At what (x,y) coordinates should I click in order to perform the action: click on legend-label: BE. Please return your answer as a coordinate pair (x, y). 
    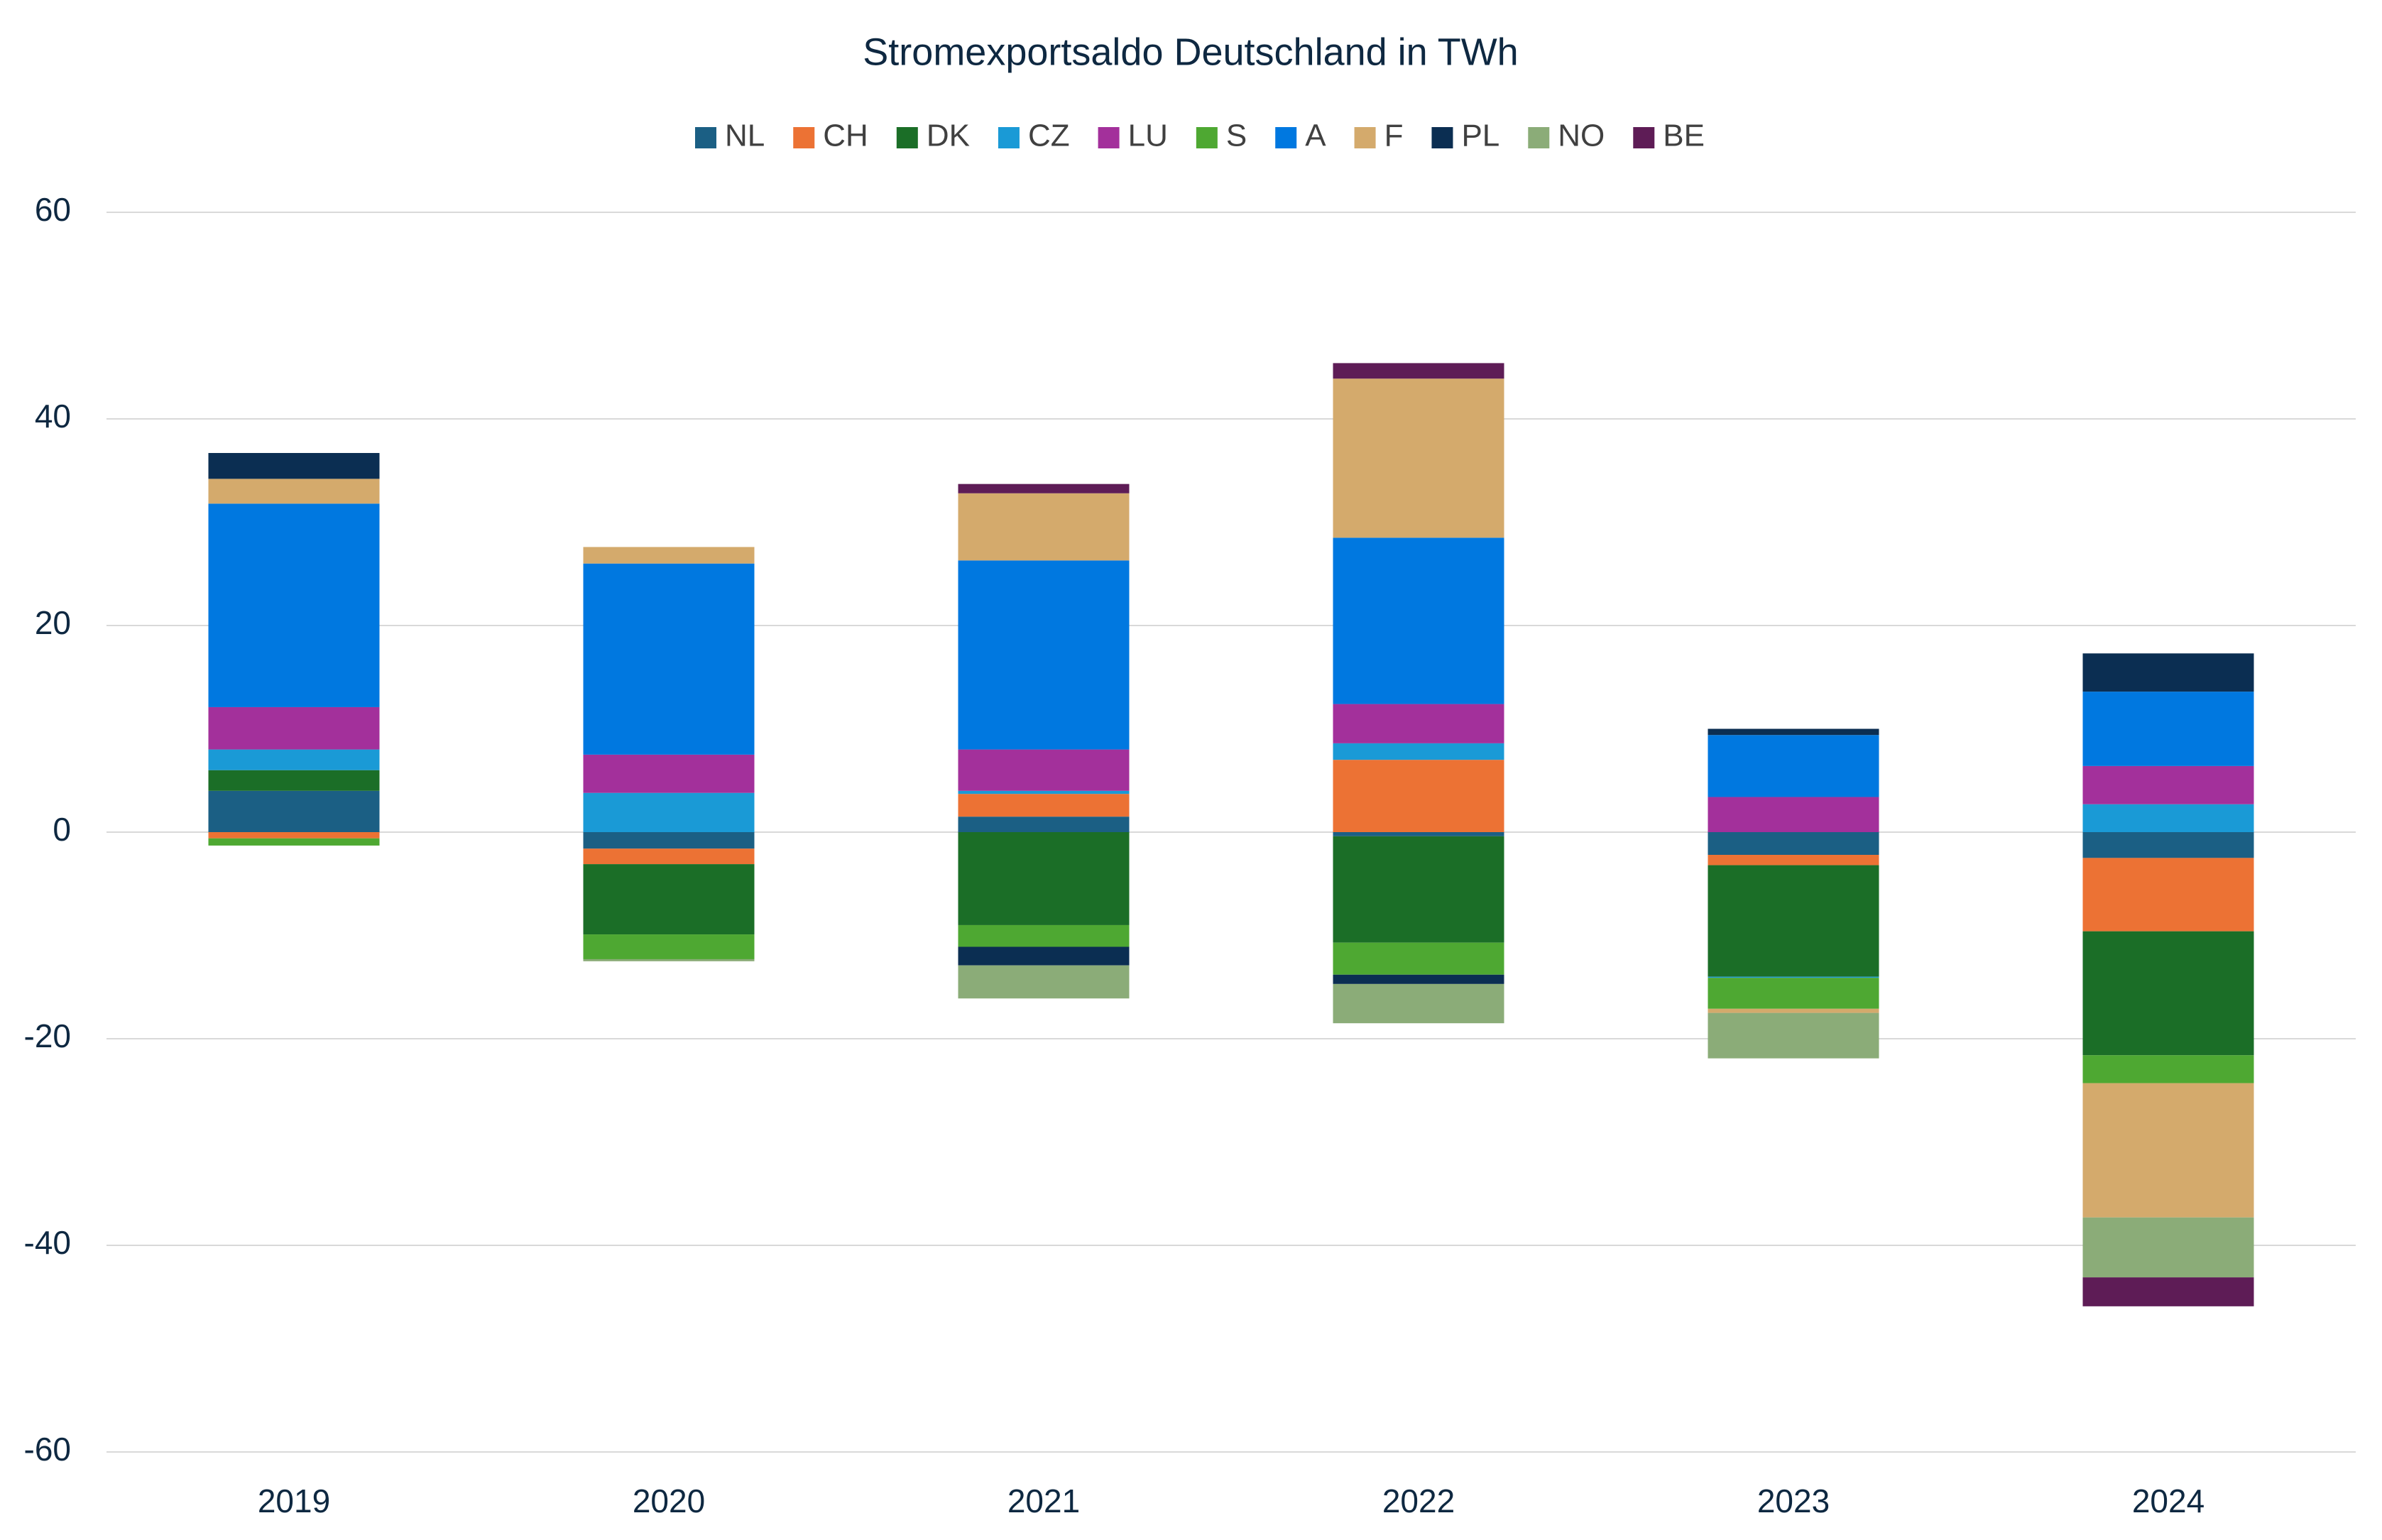
    Looking at the image, I should click on (1684, 136).